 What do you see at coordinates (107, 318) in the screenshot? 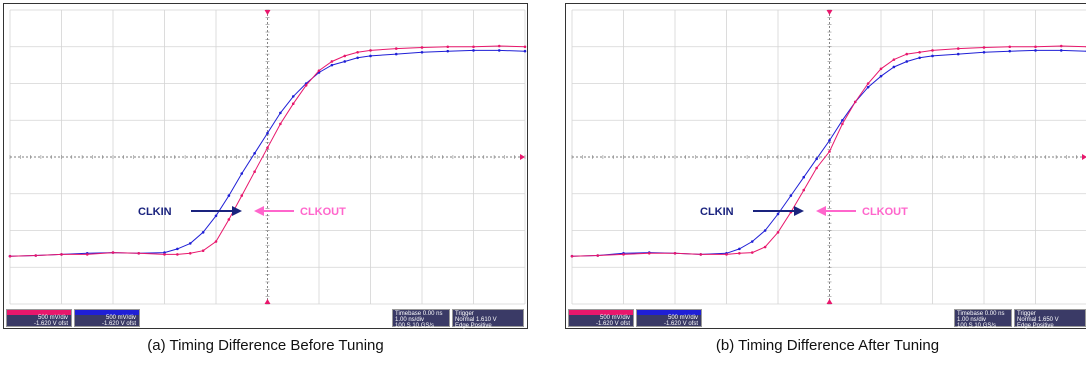
I see `channel-2-box: 500 mV/div -1.620 V ofst` at bounding box center [107, 318].